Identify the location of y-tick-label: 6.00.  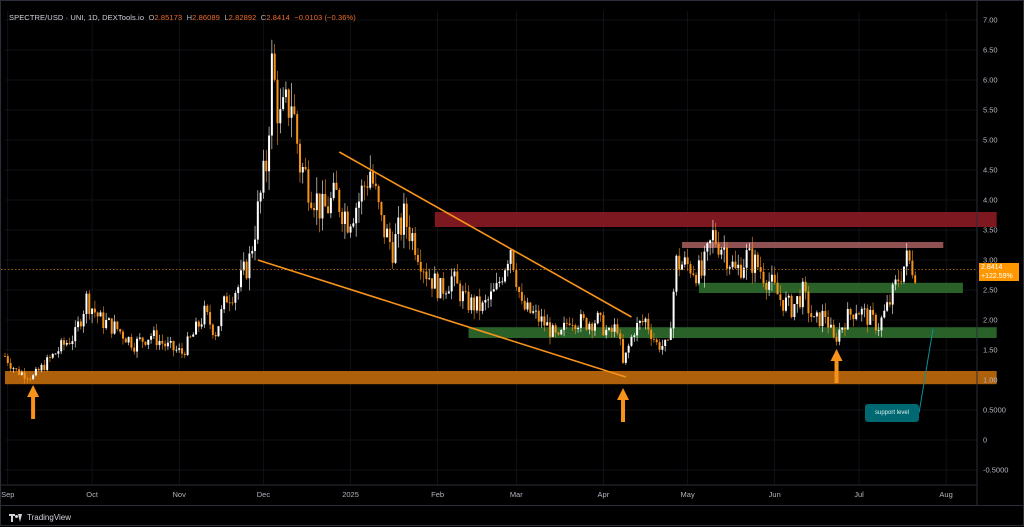
(990, 80).